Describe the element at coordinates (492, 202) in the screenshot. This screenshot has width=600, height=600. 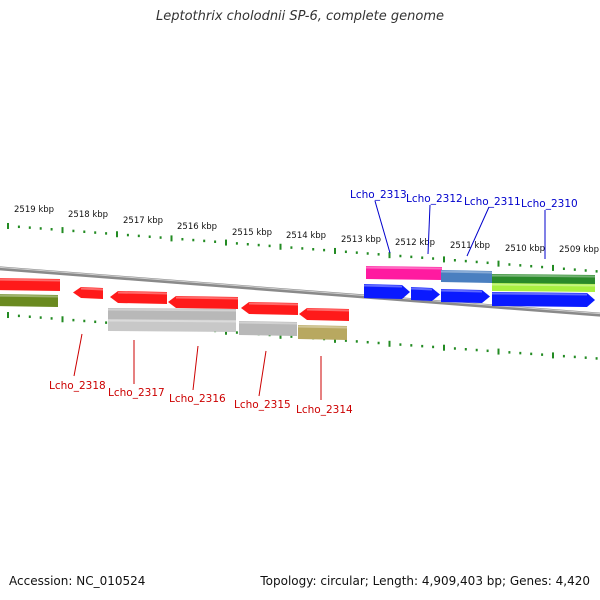
I see `gene-label-lcho-2311: Lcho_2311` at that location.